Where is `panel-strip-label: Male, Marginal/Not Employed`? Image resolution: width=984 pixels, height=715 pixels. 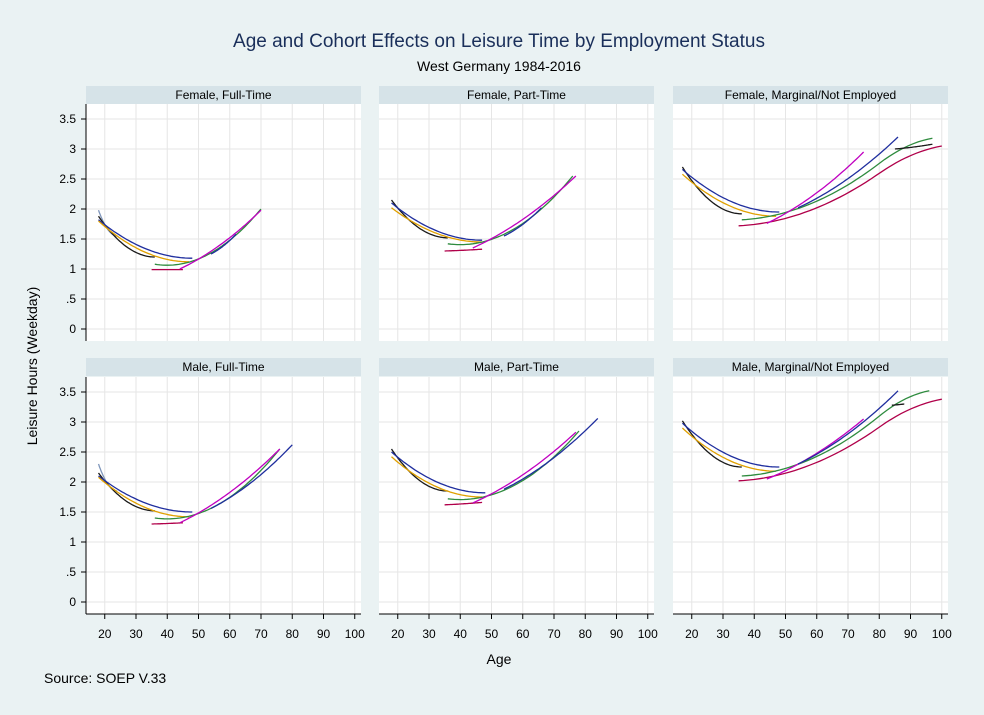 panel-strip-label: Male, Marginal/Not Employed is located at coordinates (810, 367).